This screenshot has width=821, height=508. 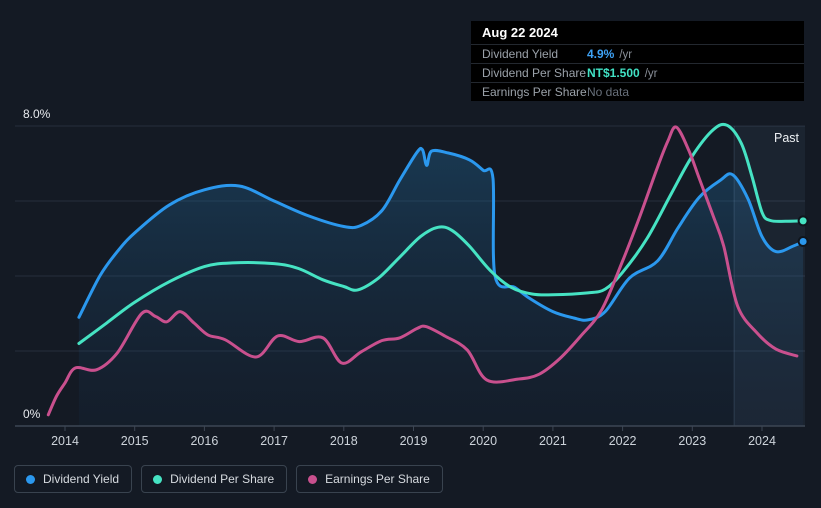 I want to click on x-tick-label: 2021, so click(x=553, y=441).